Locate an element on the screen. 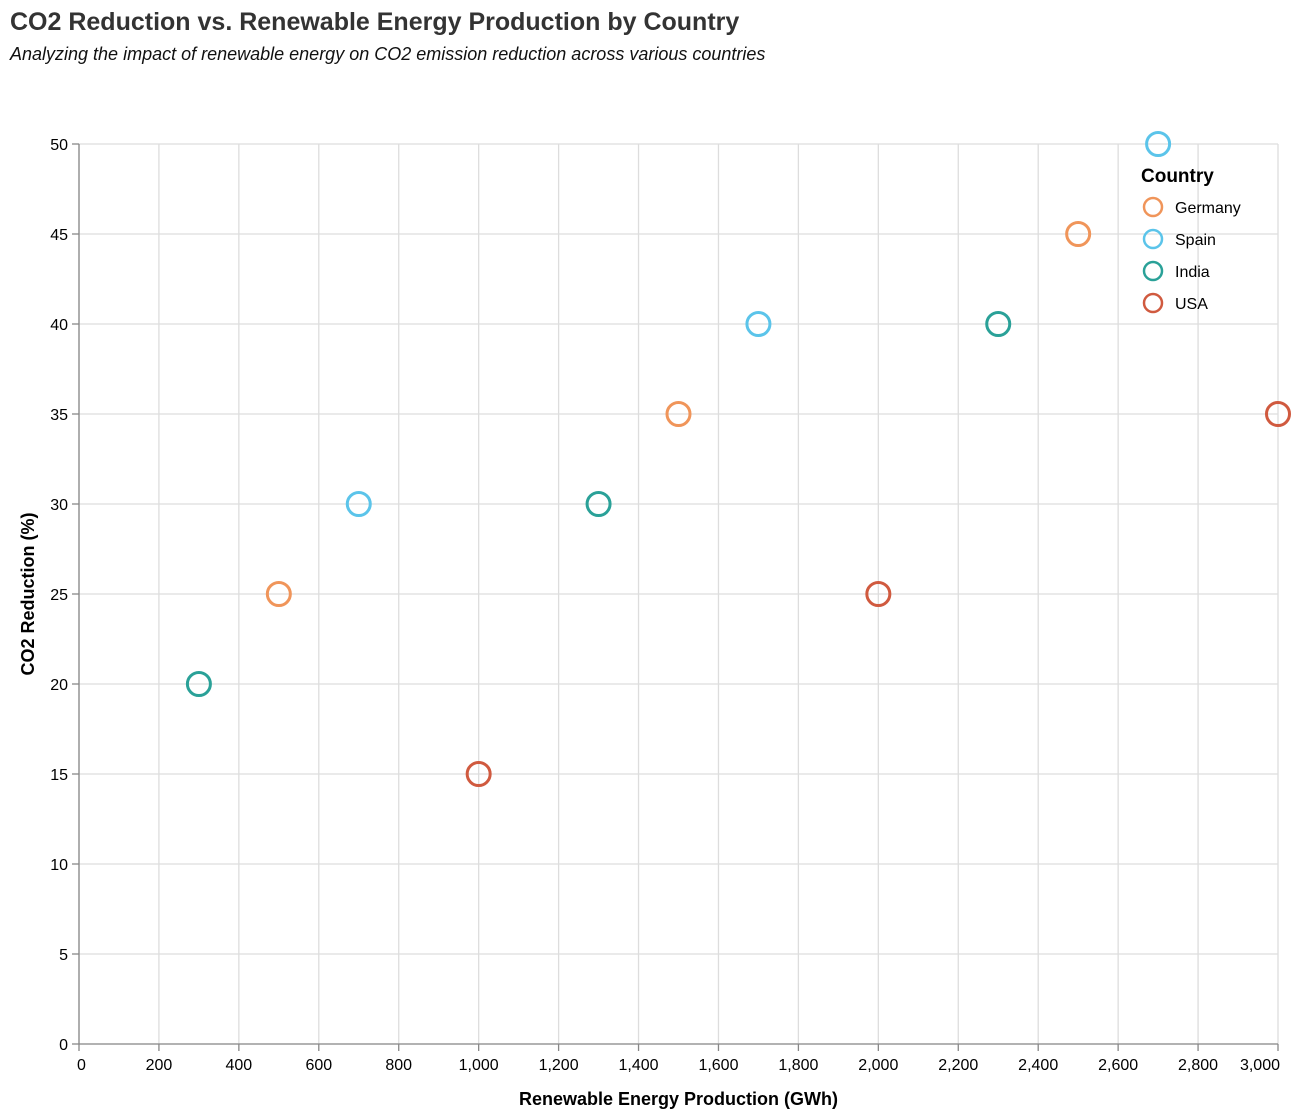 Image resolution: width=1308 pixels, height=1118 pixels. x-tick-label: 0 is located at coordinates (81, 1065).